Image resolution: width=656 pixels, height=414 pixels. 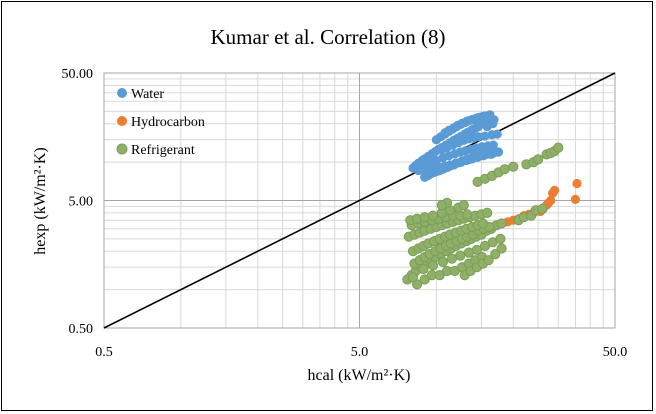 What do you see at coordinates (359, 375) in the screenshot?
I see `x-axis-label: hcal (kW/m²·K)` at bounding box center [359, 375].